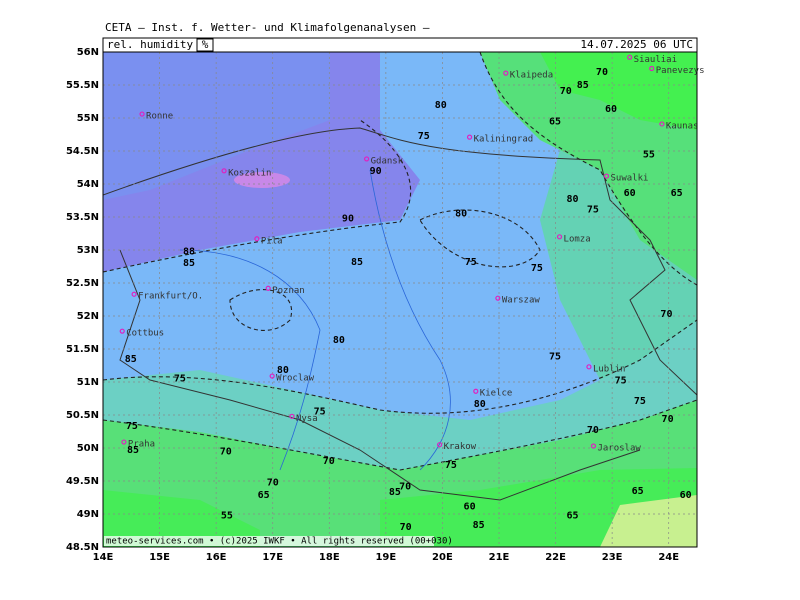 This screenshot has height=600, width=800. I want to click on city-label: Gdansk, so click(387, 161).